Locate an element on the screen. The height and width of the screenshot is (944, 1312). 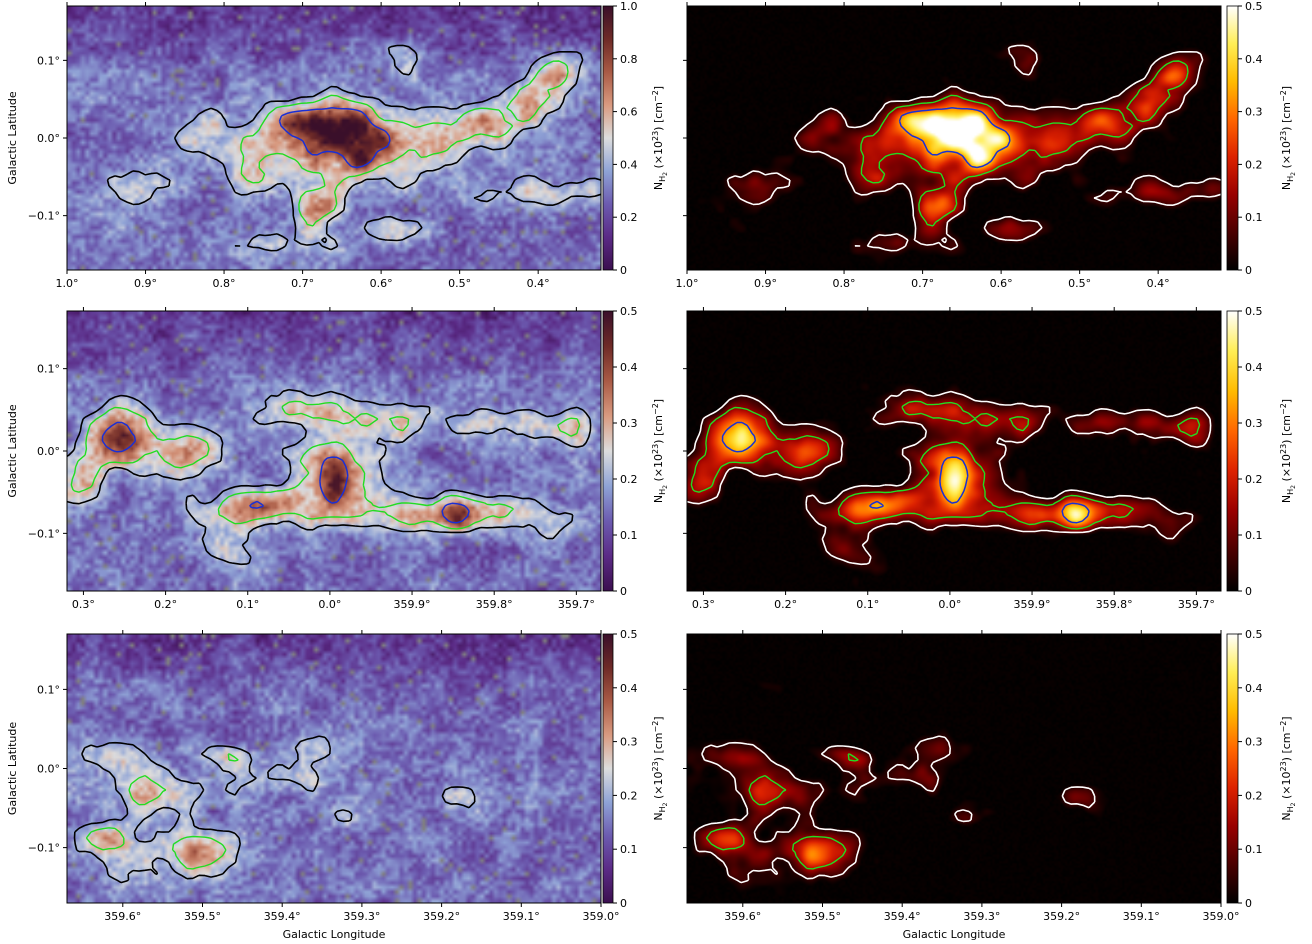
x-tick-label: 1.0° is located at coordinates (687, 283).